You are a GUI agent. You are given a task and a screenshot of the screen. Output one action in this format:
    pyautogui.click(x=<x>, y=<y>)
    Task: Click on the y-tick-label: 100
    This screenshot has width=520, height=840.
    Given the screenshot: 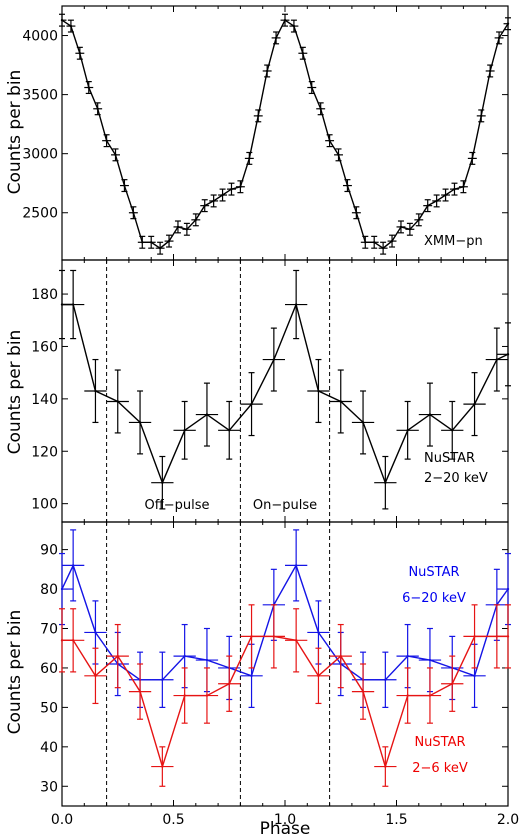 What is the action you would take?
    pyautogui.click(x=44, y=505)
    